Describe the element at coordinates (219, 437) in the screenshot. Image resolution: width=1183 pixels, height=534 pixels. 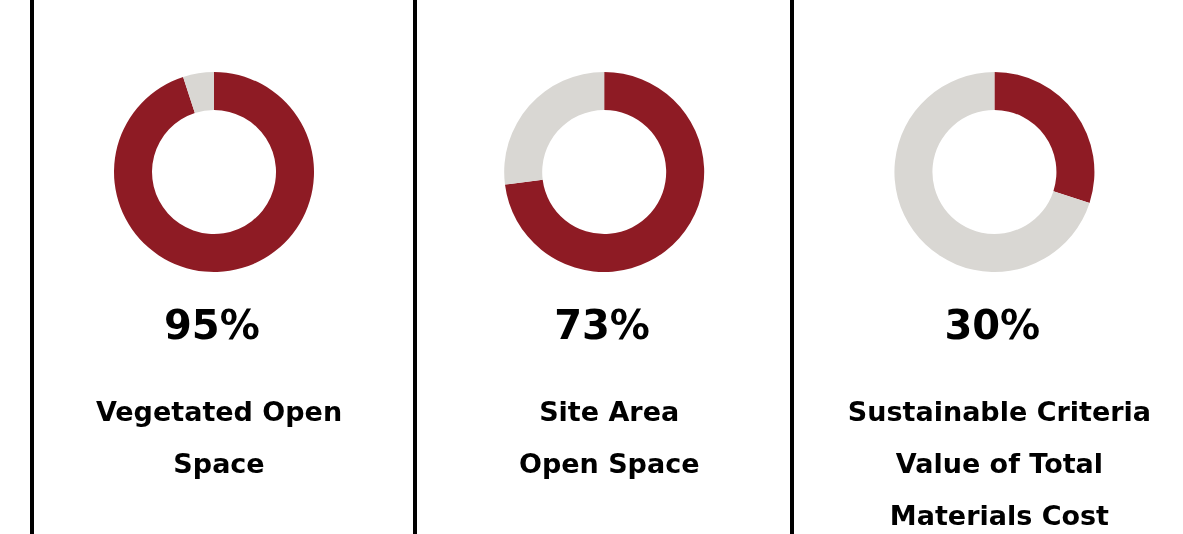
I see `text: Vegetated Open Space` at that location.